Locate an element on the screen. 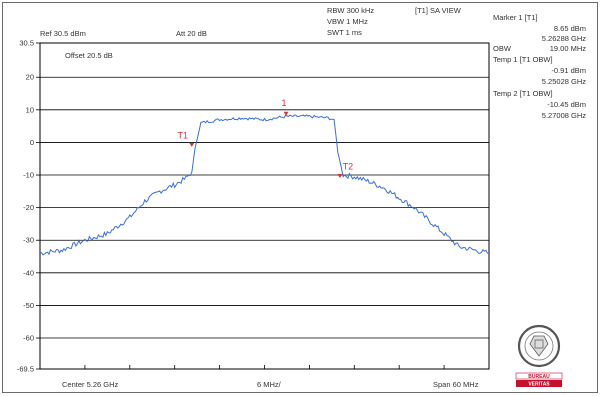  marker-label: T2 is located at coordinates (348, 166).